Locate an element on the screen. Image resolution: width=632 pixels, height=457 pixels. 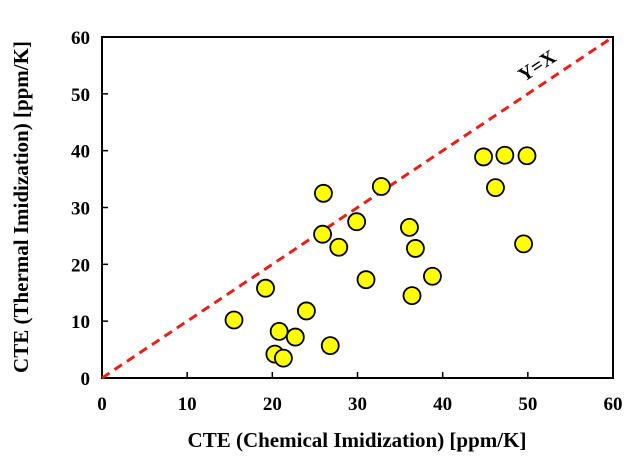
x-tick-label: 30 is located at coordinates (357, 404).